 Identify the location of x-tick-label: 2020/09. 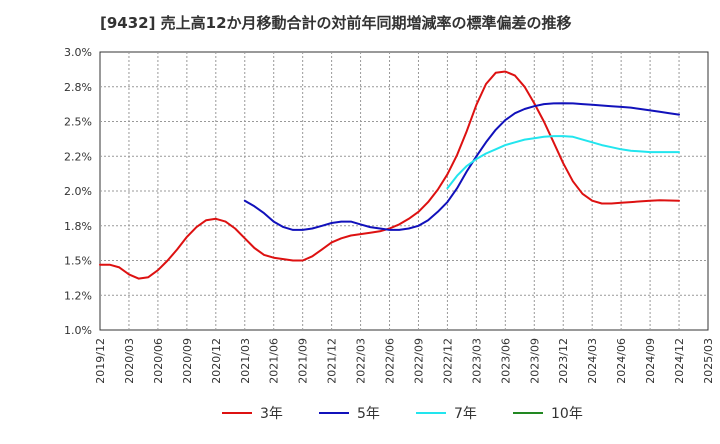
(187, 361).